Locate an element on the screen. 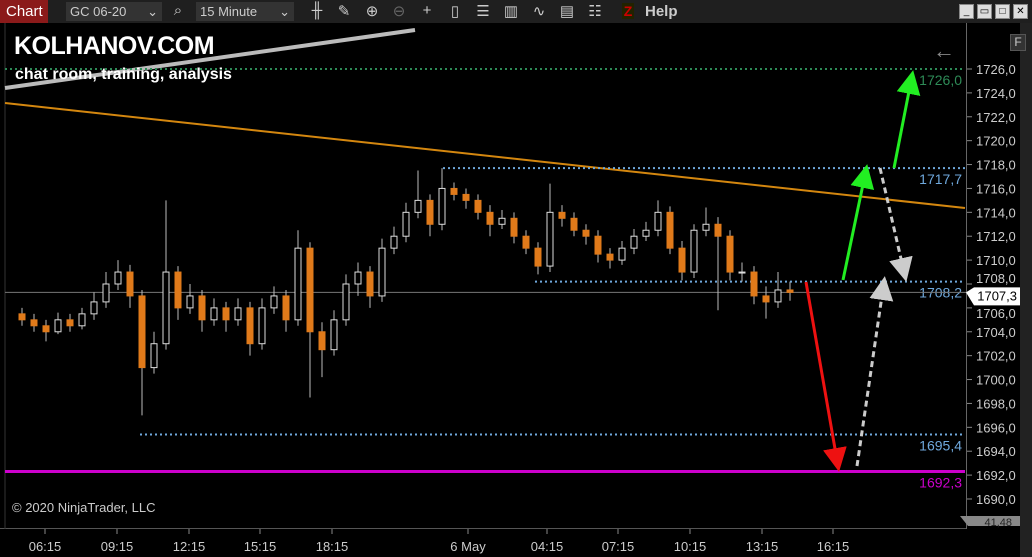 This screenshot has width=1032, height=557. pencil-icon: ✎ is located at coordinates (344, 11).